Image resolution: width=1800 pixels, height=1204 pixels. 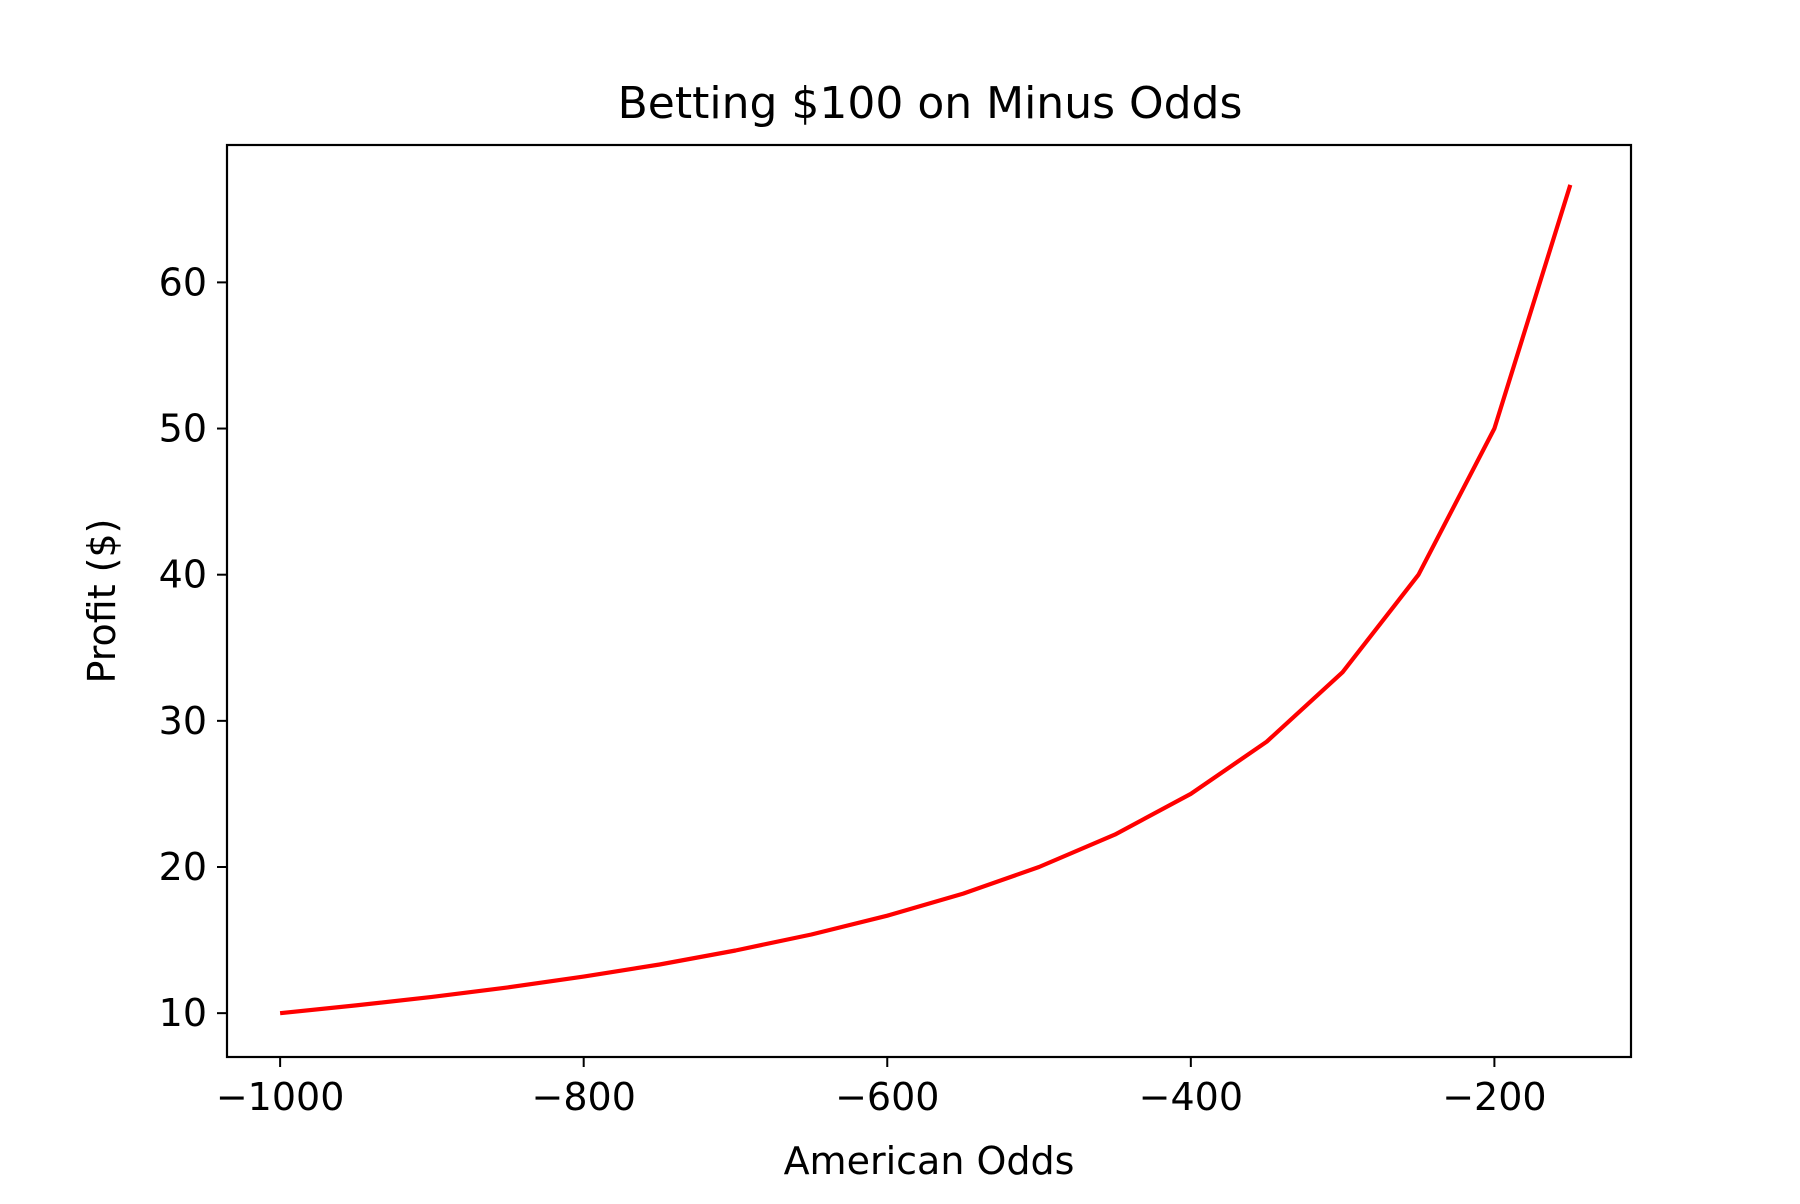 I want to click on y-tick-label: 40, so click(x=183, y=575).